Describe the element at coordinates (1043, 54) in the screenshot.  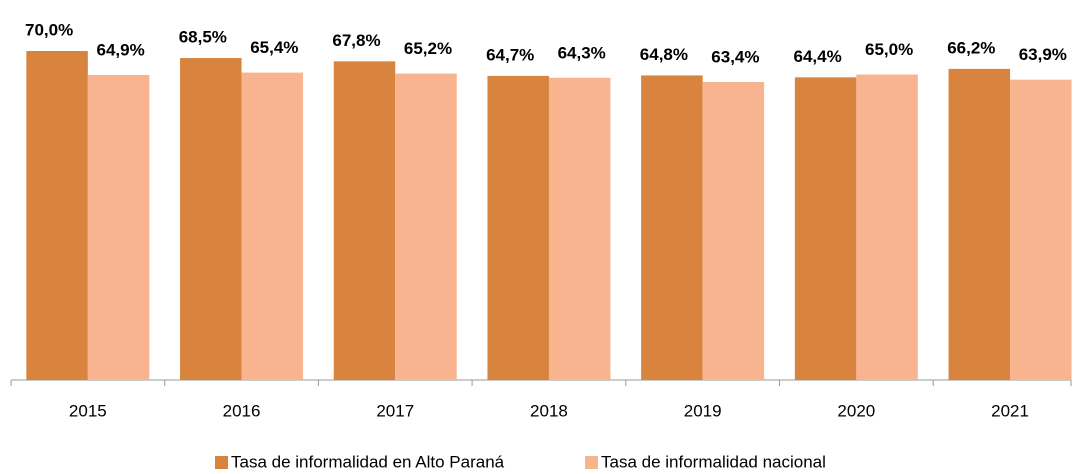
I see `data-label: 63,9%` at that location.